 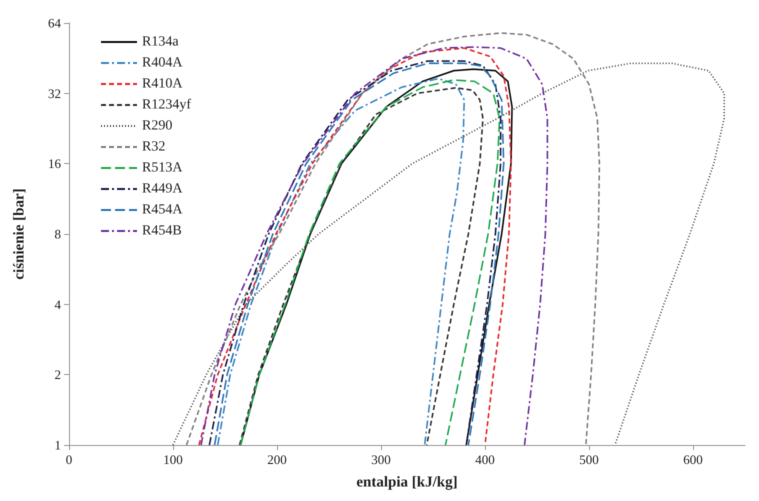 I want to click on x-tick-label: 300, so click(x=381, y=459).